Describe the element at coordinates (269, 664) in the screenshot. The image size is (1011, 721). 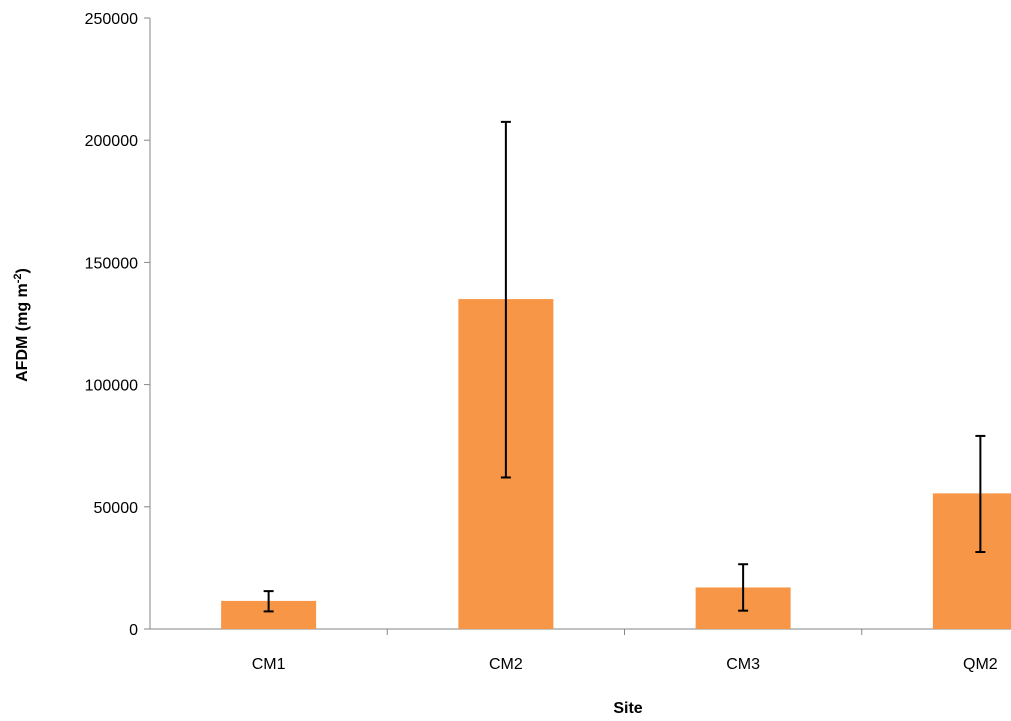
I see `x-tick-label-cm1: CM1` at that location.